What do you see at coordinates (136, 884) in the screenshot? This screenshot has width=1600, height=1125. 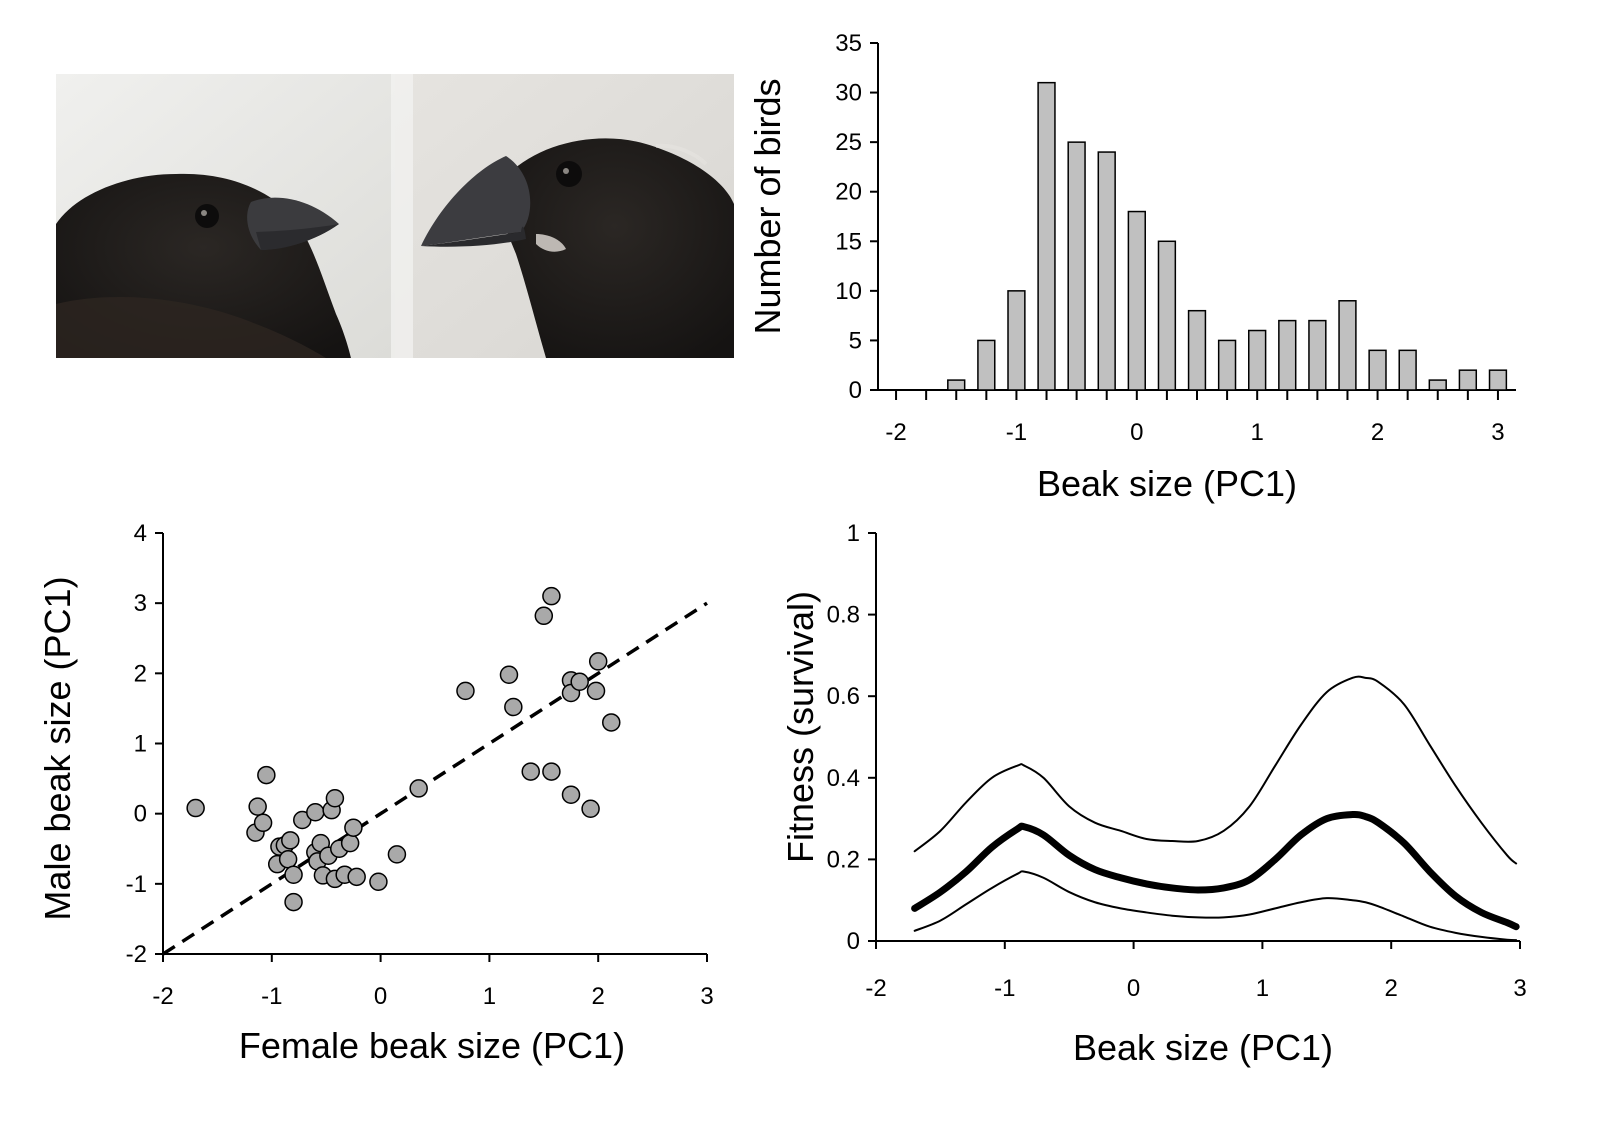 I see `y-tick-label: -1` at bounding box center [136, 884].